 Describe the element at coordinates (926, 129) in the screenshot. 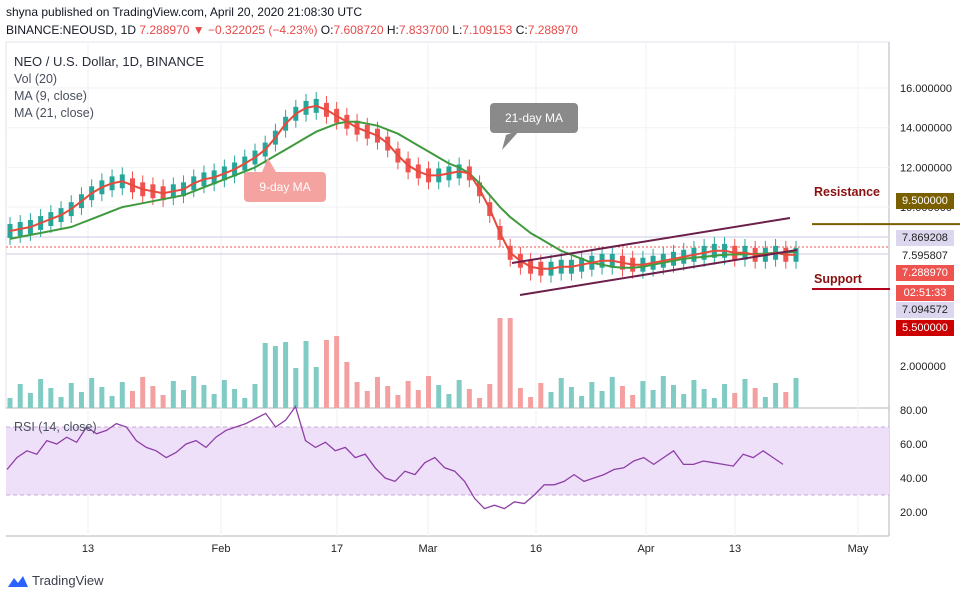

I see `price-tick-label: 14.000000` at that location.